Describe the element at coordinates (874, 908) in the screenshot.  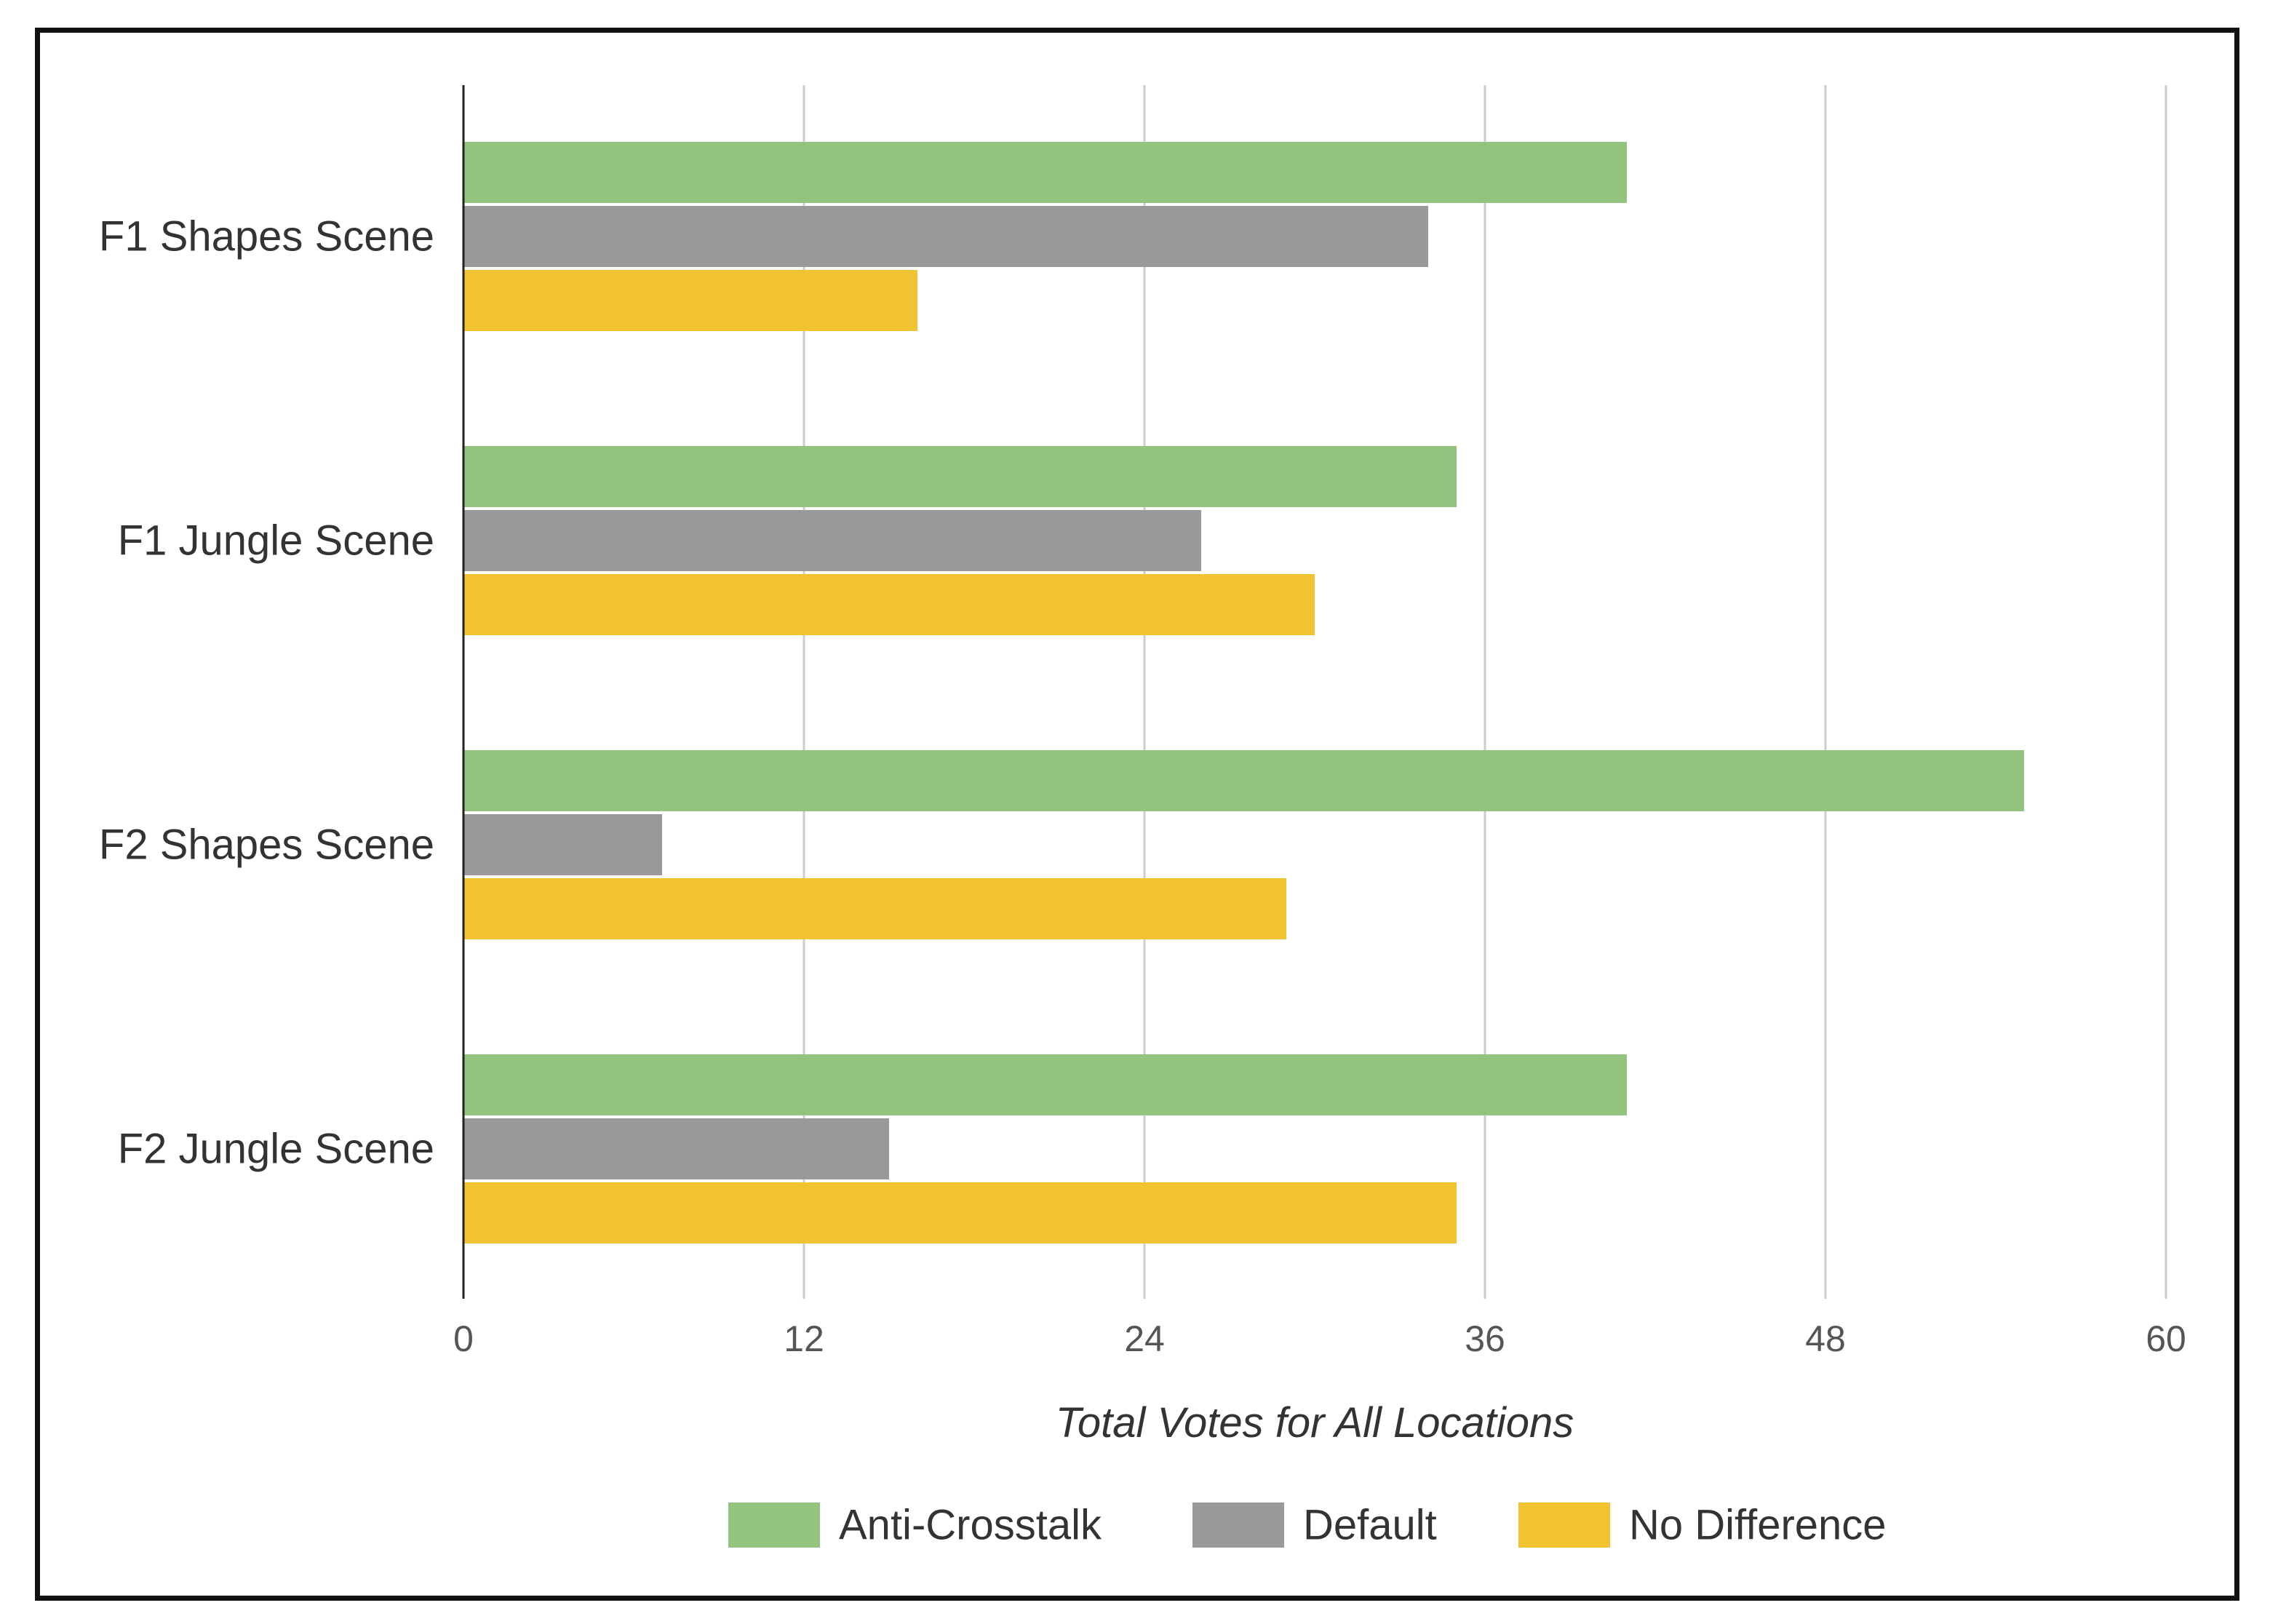
I see `bar-f2-shapes-scene-no-difference` at that location.